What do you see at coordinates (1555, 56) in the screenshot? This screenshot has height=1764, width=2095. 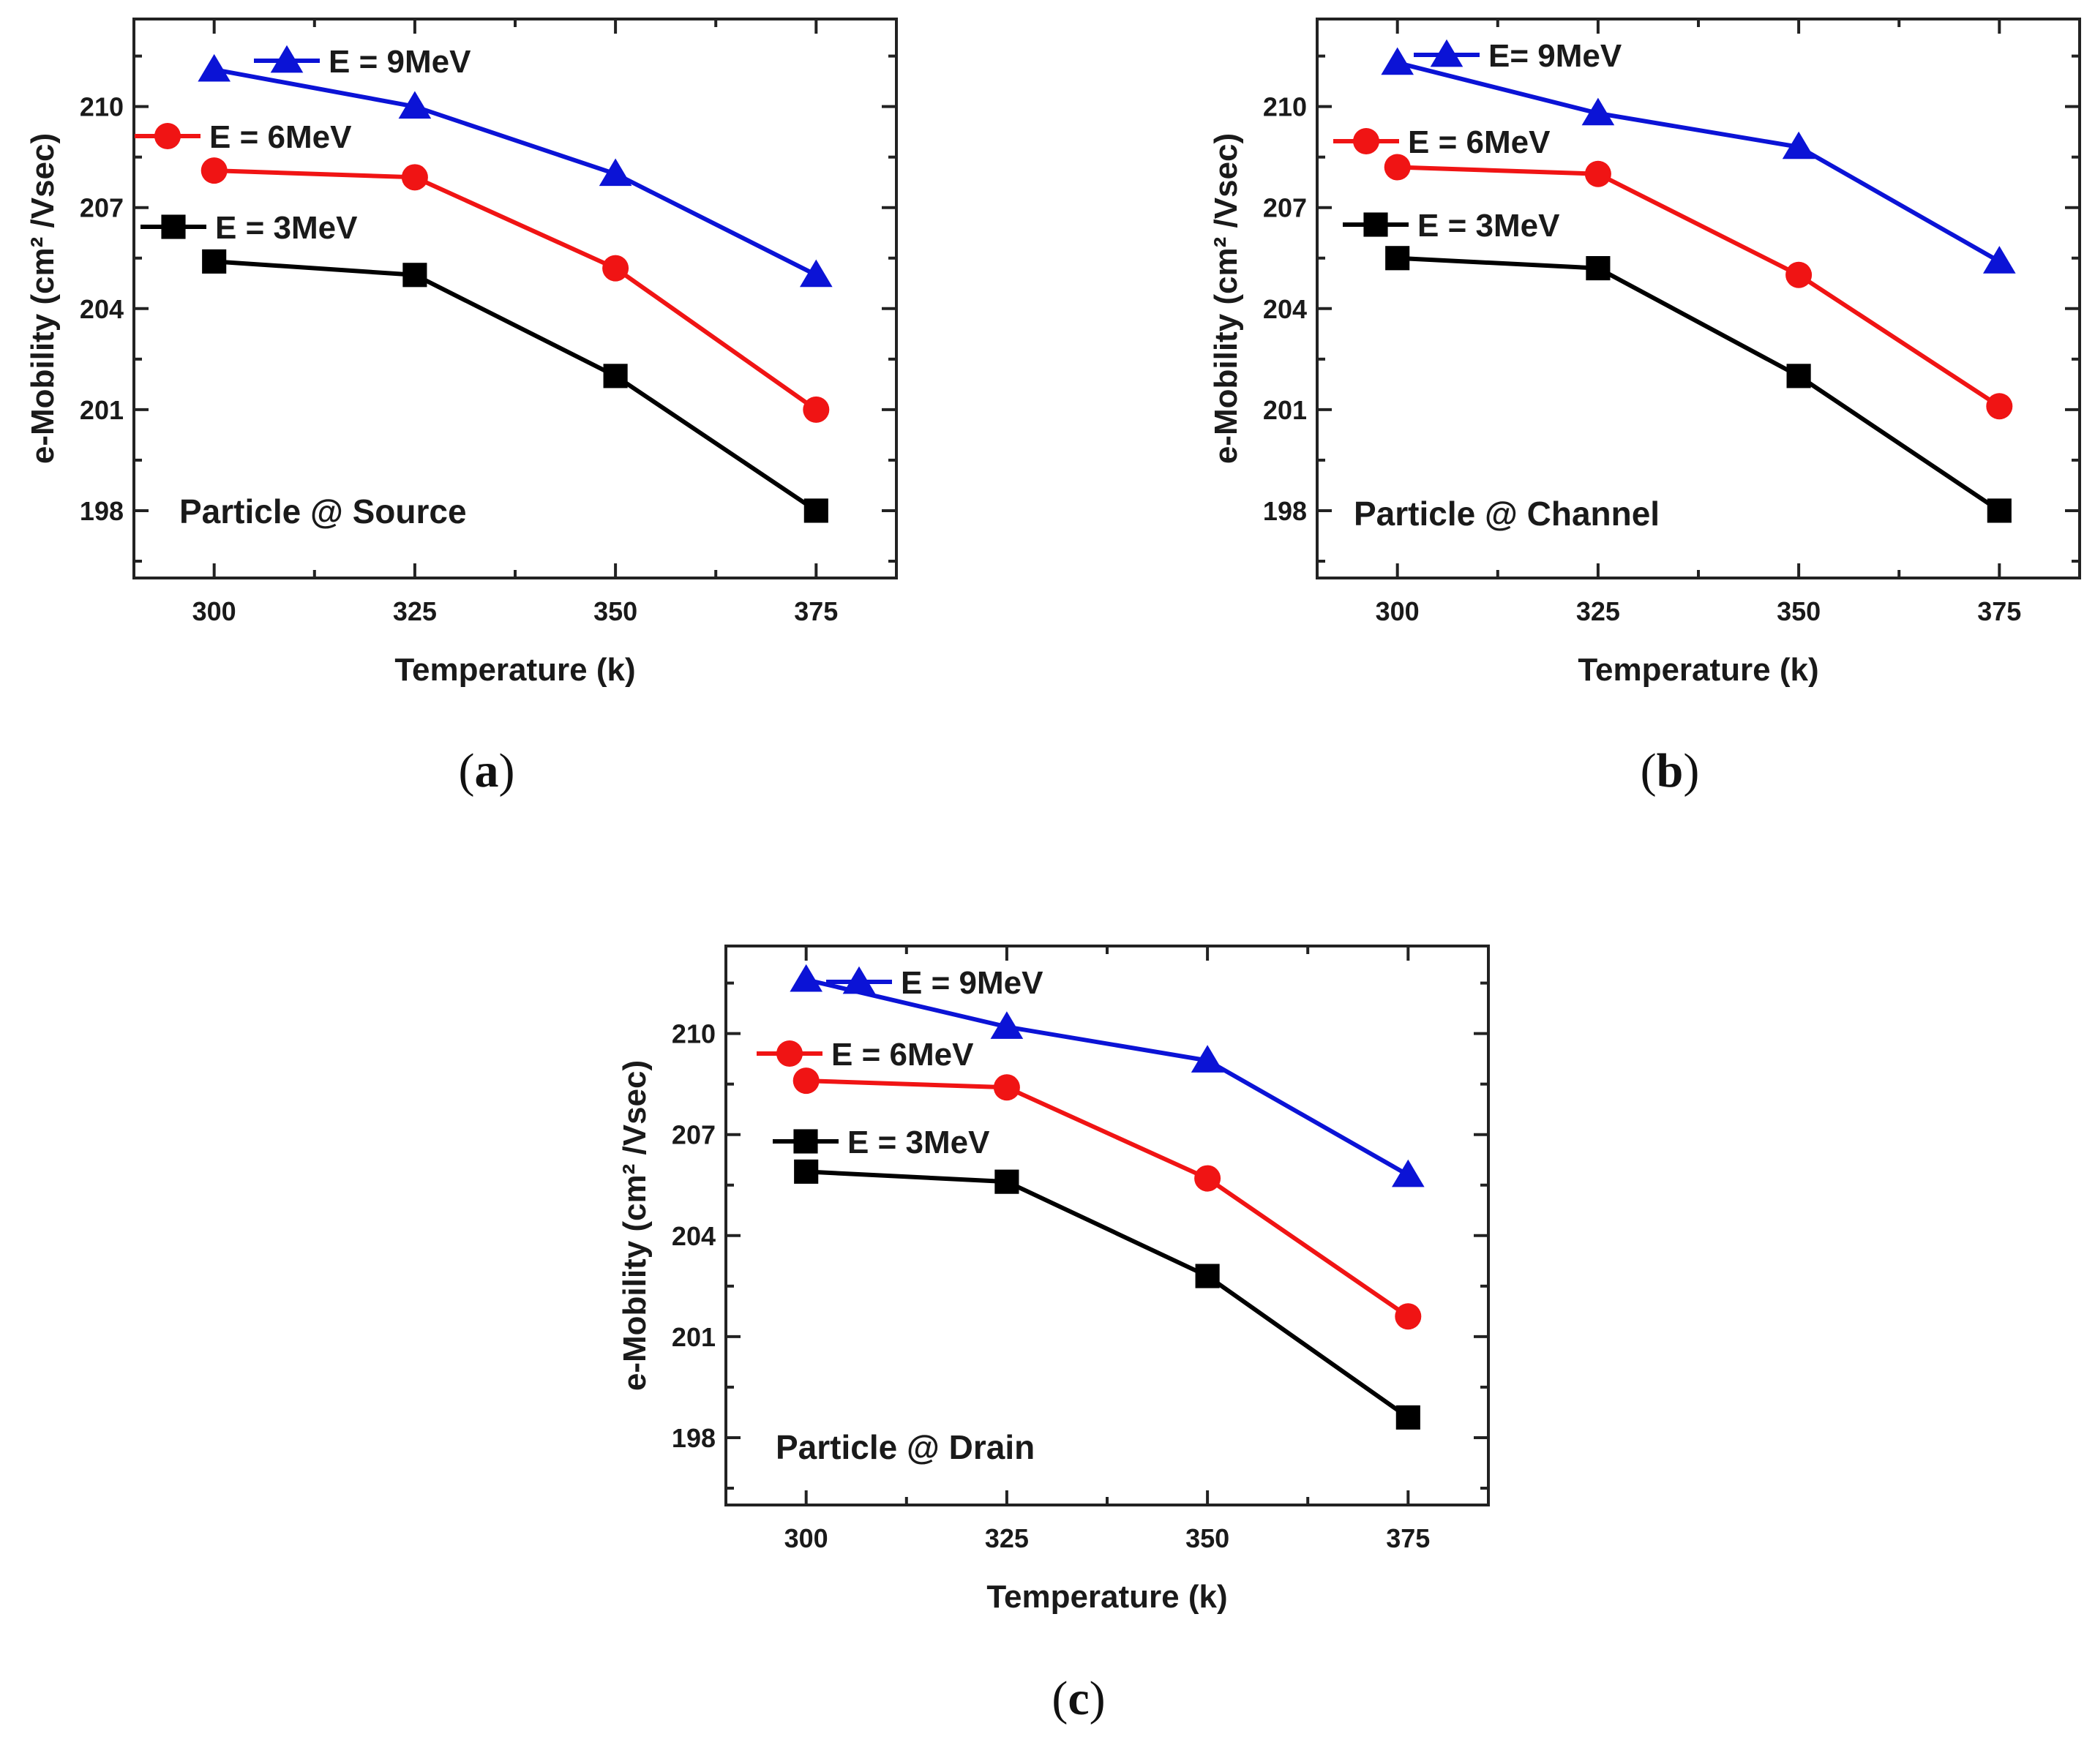 I see `legend-label: E= 9MeV` at bounding box center [1555, 56].